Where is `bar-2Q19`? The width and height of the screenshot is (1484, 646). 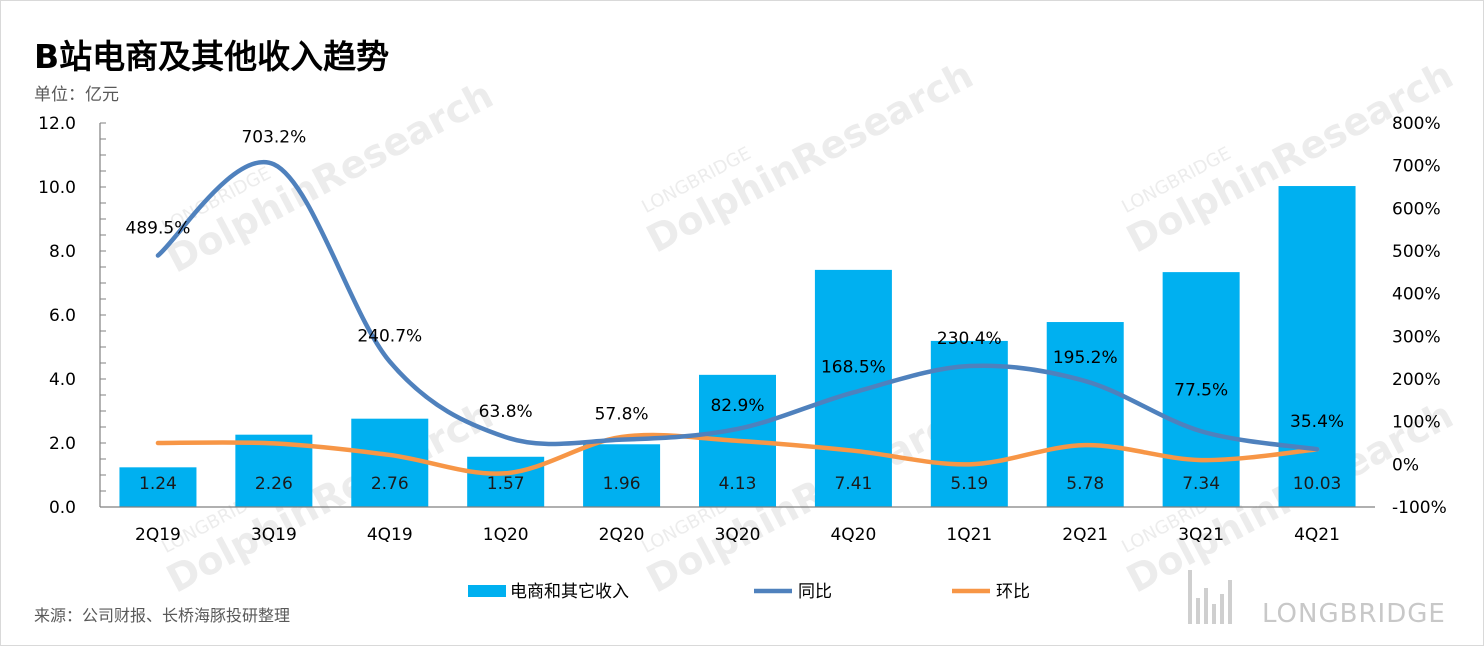 bar-2Q19 is located at coordinates (158, 487).